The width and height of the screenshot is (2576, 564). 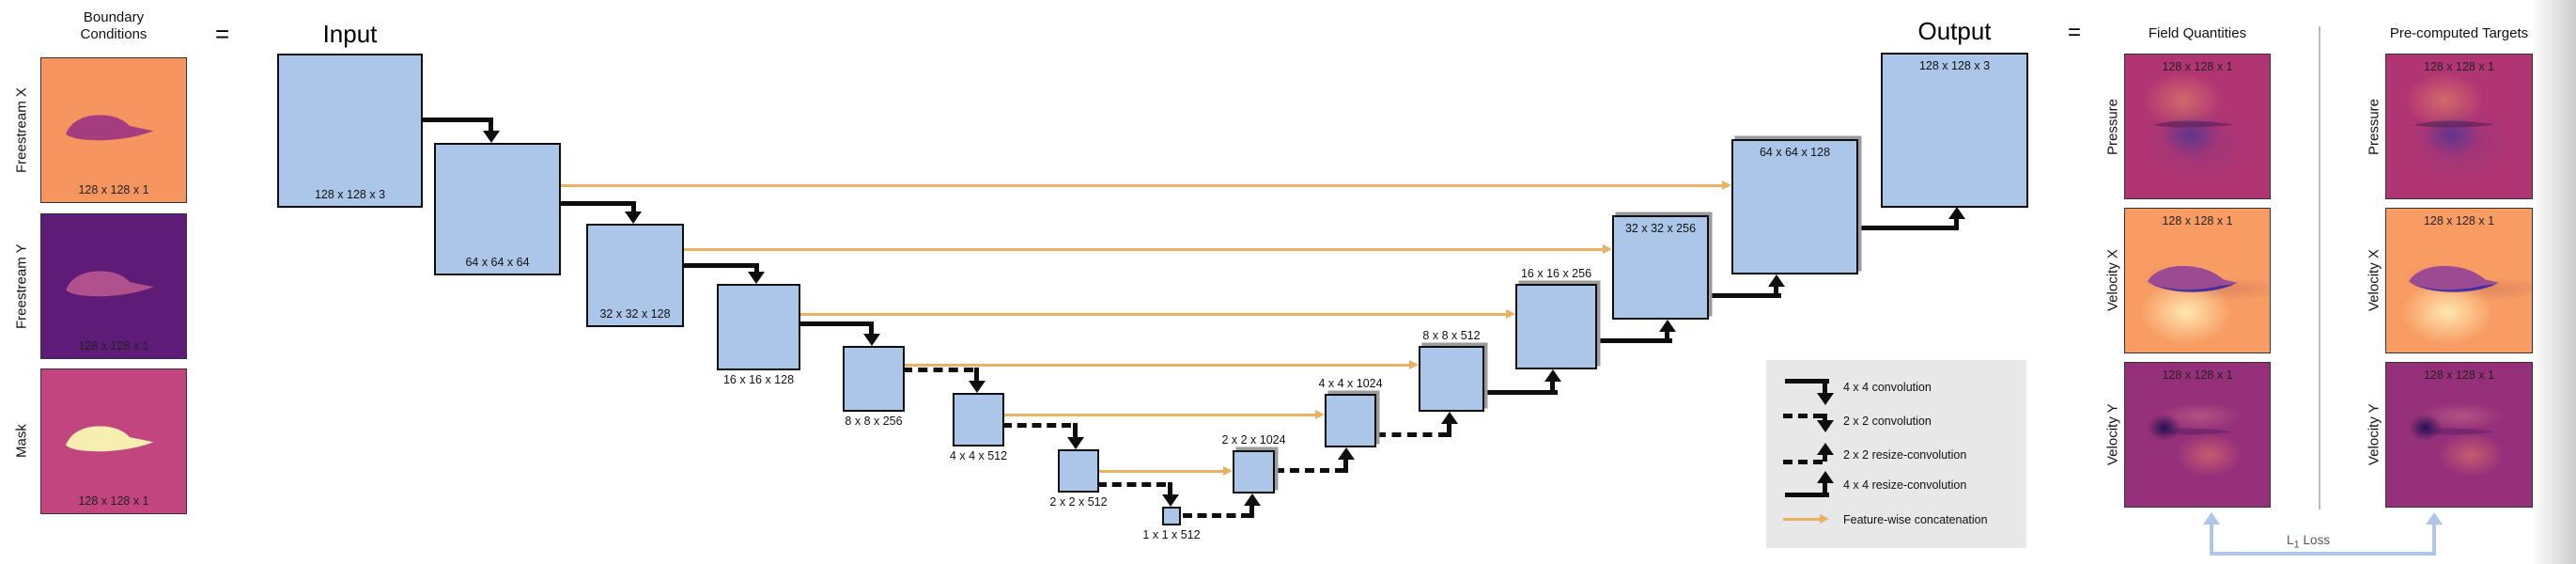 I want to click on encoder-dims: 128 x 128 x 3, so click(x=350, y=194).